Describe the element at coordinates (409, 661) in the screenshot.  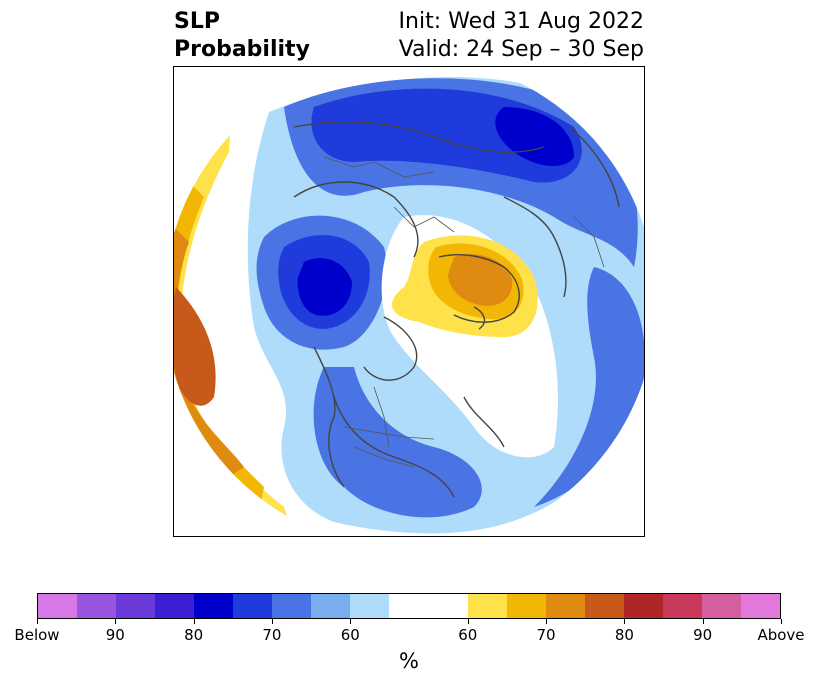
I see `colorbar-unit-label: %` at that location.